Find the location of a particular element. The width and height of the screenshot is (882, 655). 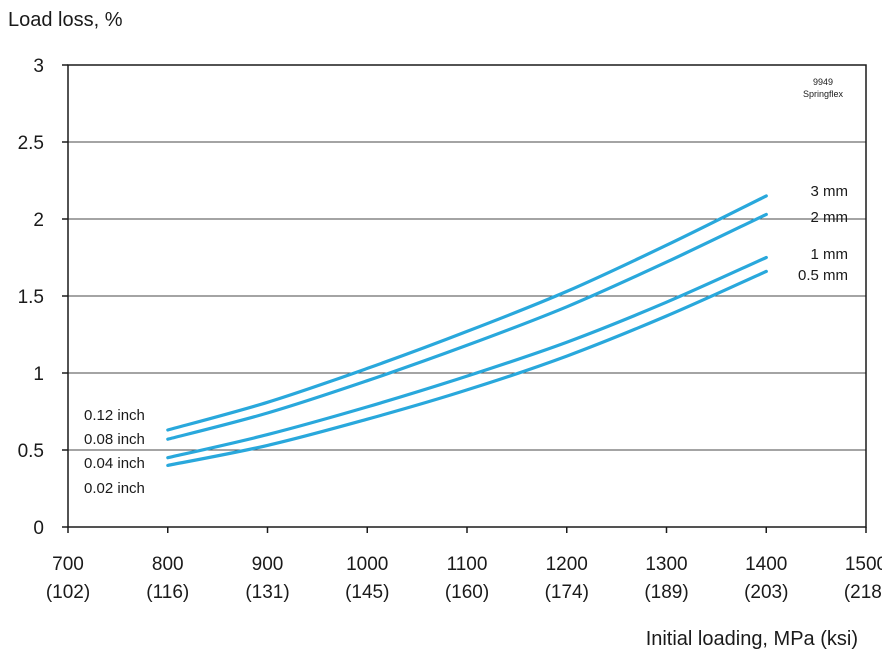

series-label-imperial: 0.02 inch is located at coordinates (114, 488).